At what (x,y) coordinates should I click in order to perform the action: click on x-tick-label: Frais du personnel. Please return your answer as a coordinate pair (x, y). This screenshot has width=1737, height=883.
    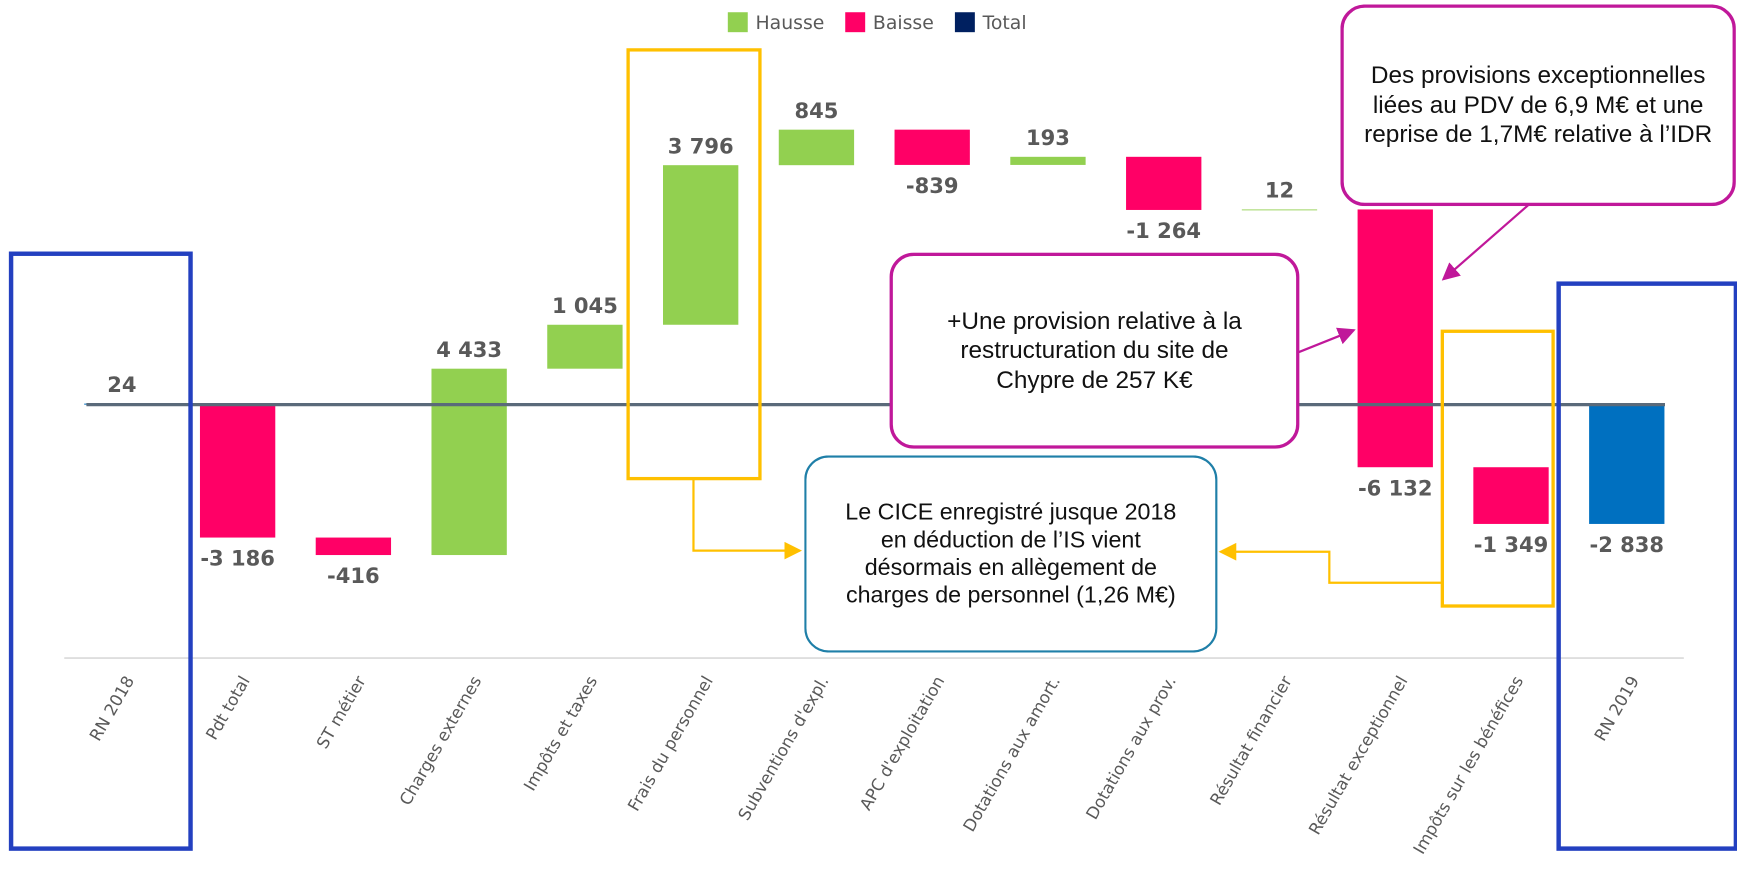
    Looking at the image, I should click on (670, 744).